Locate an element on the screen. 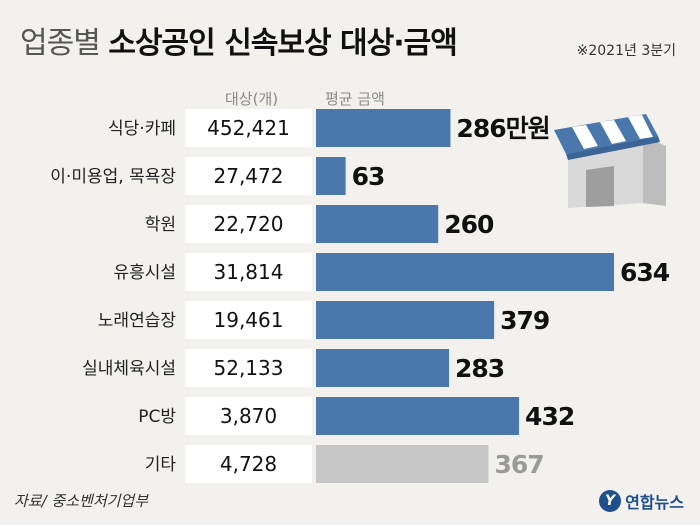 This screenshot has width=700, height=525. count-column-header: 대상(개) is located at coordinates (252, 99).